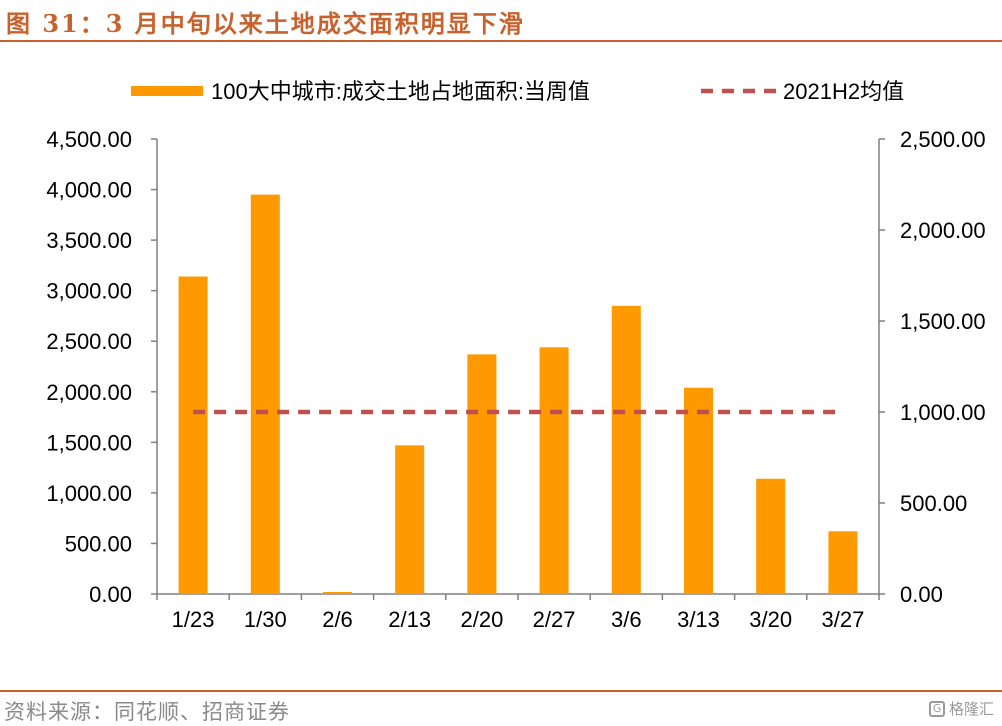 The height and width of the screenshot is (726, 1002). I want to click on x-tick-label: 1/23, so click(193, 619).